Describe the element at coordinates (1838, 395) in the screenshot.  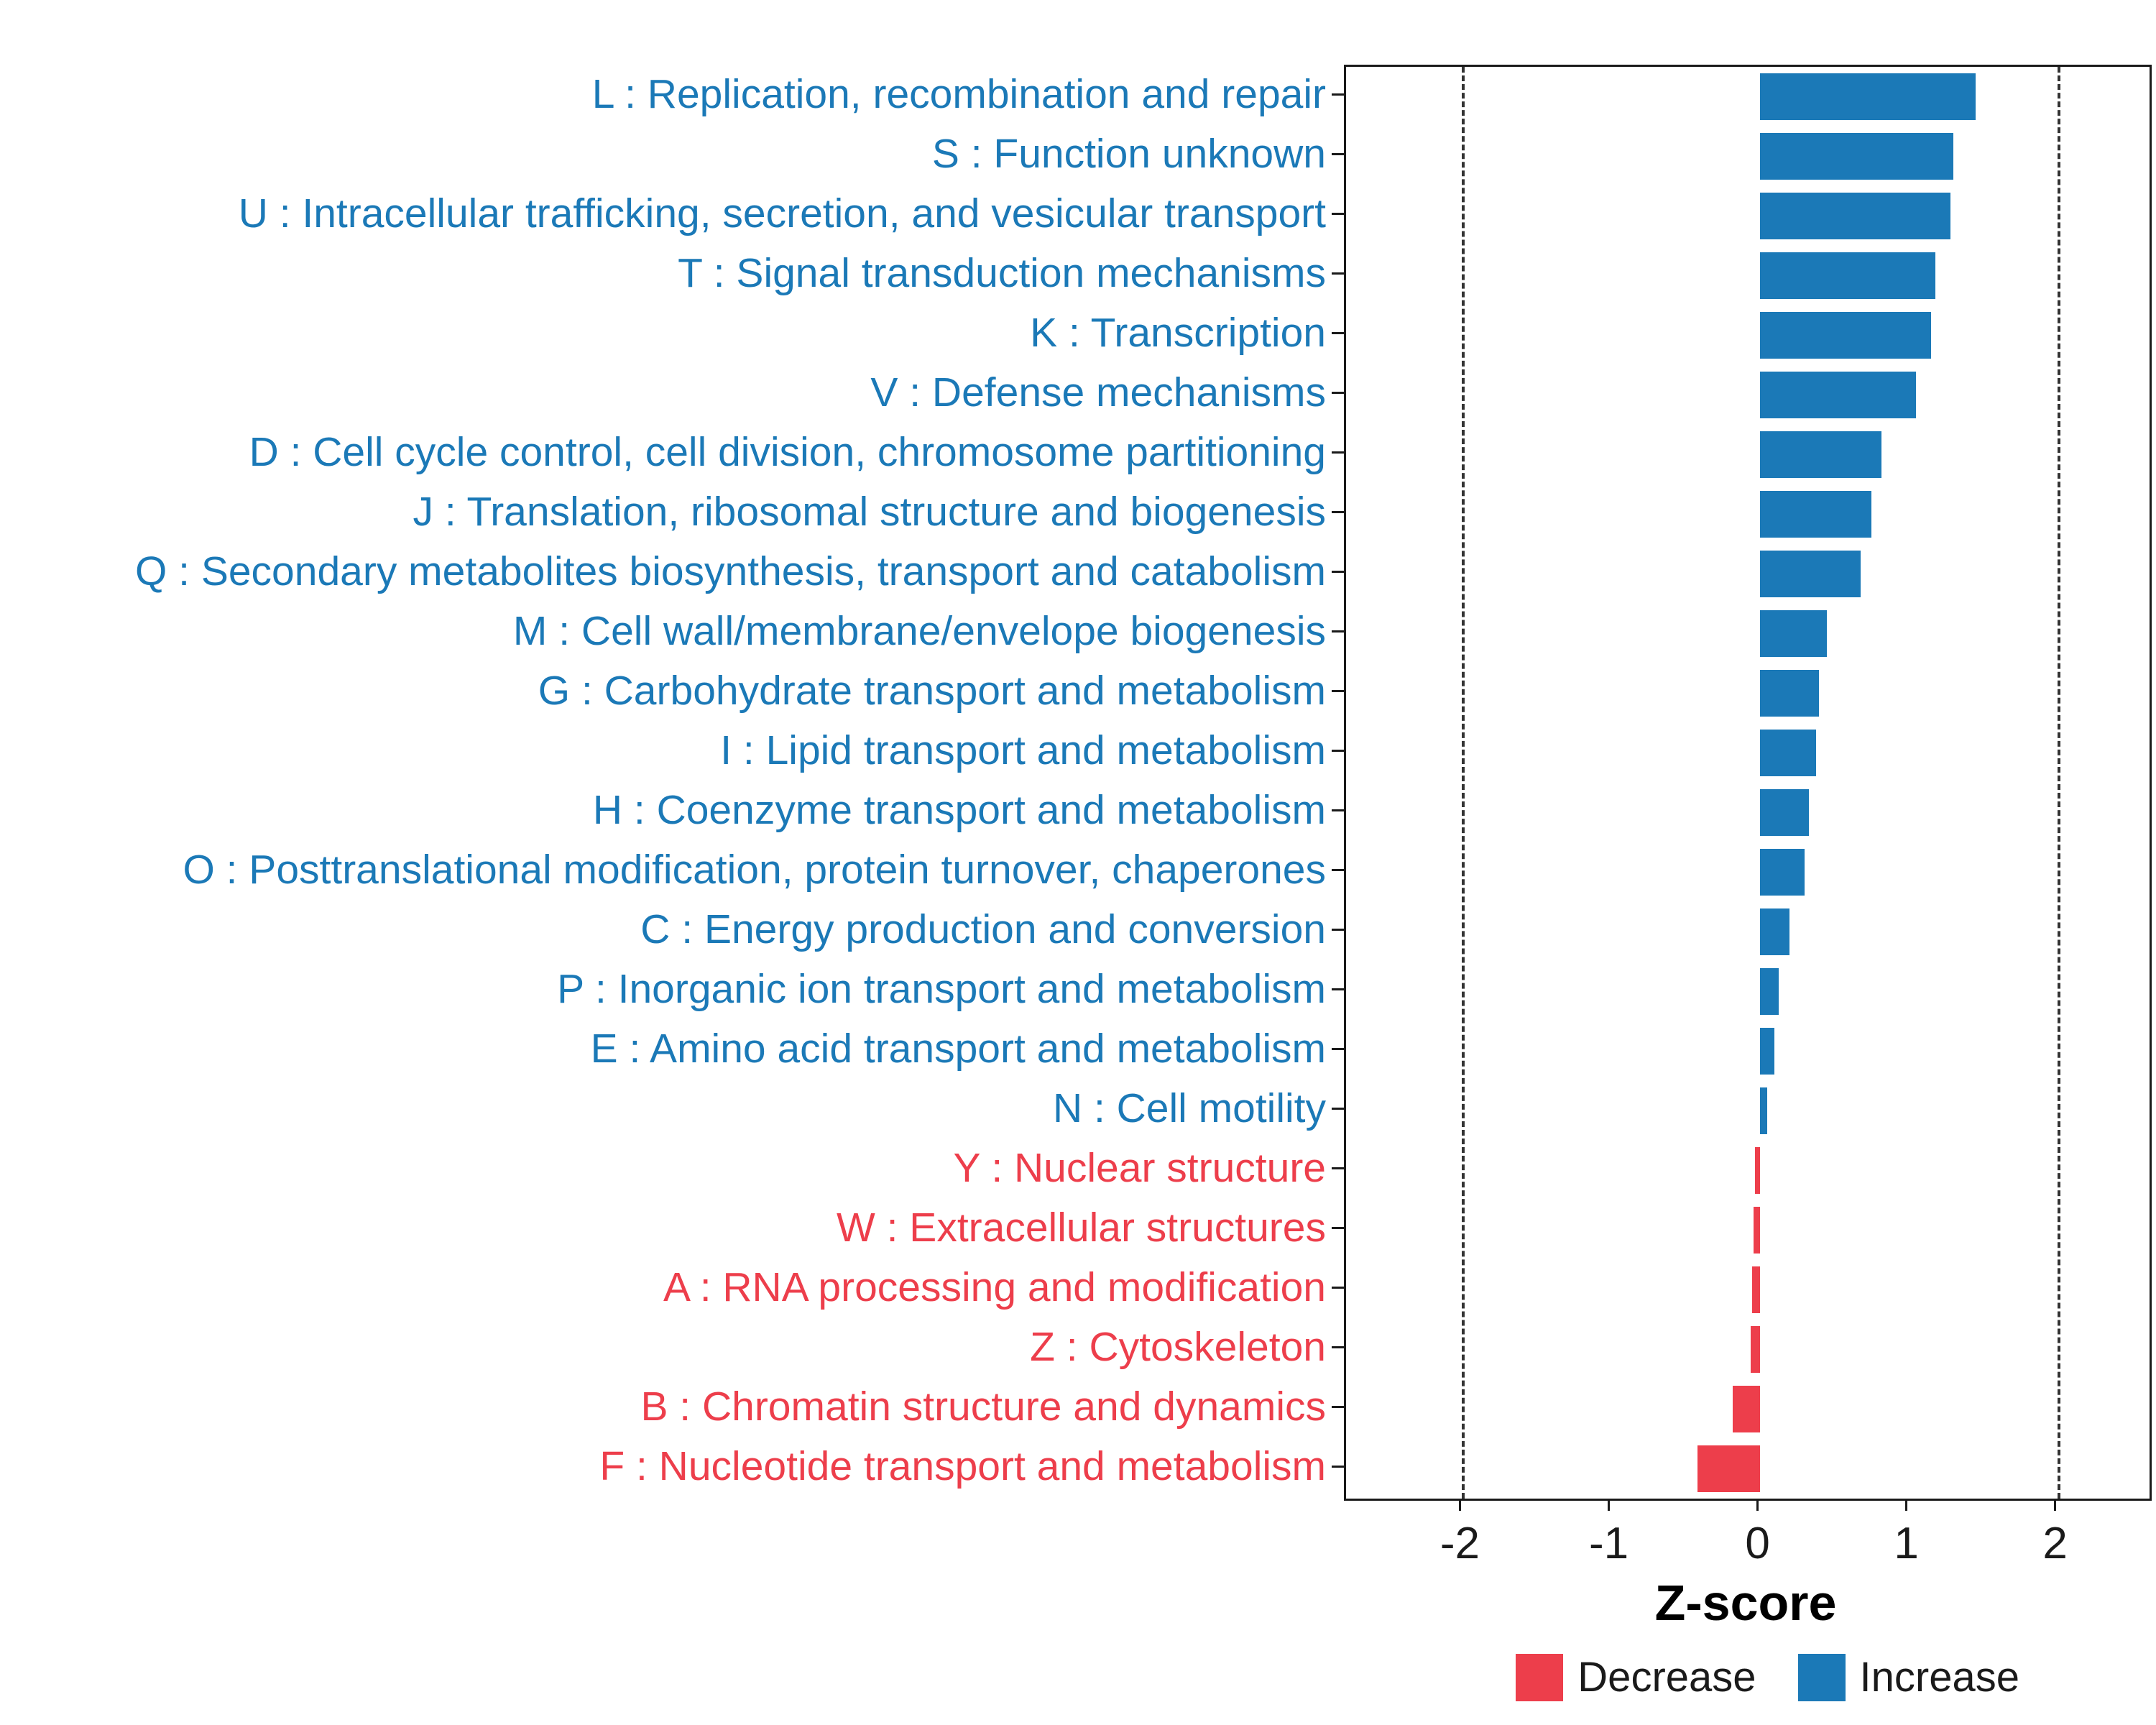
I see `bar-v` at that location.